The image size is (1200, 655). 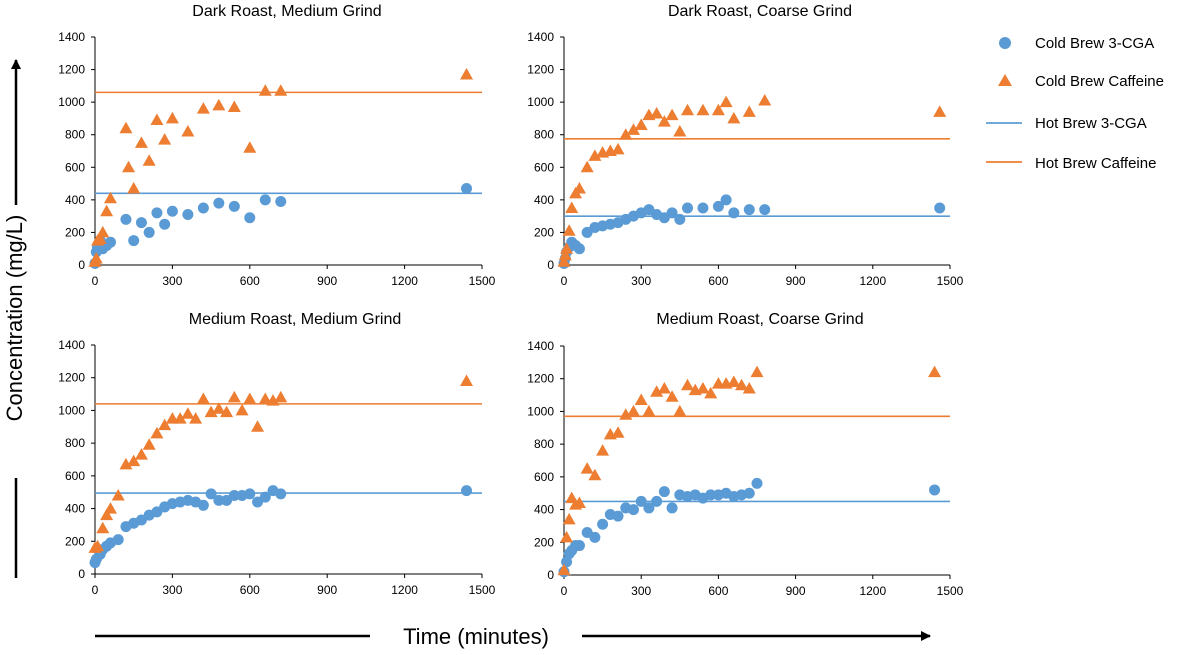 What do you see at coordinates (759, 319) in the screenshot?
I see `panel-title: Medium Roast, Coarse Grind` at bounding box center [759, 319].